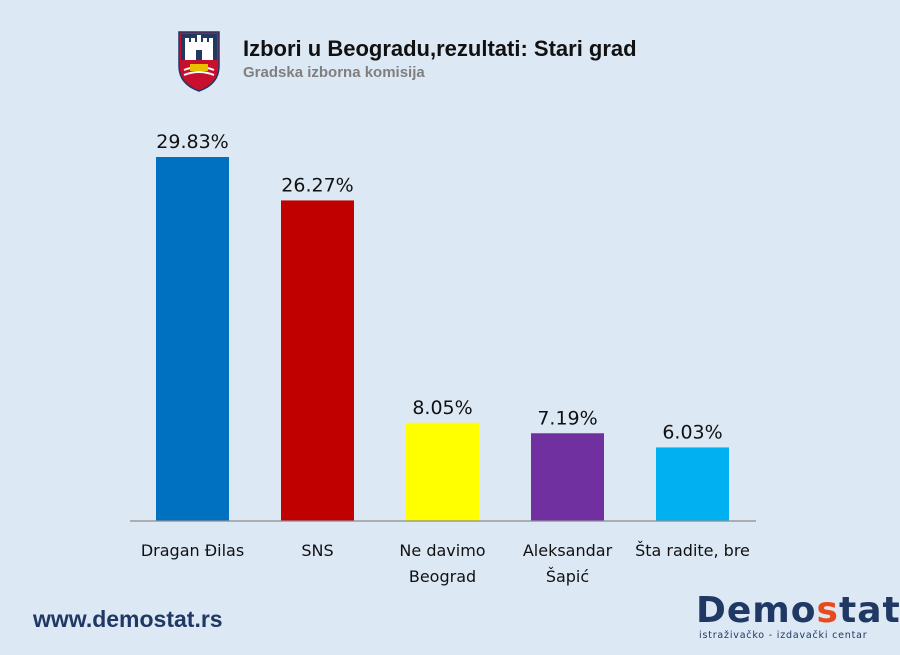 Image resolution: width=900 pixels, height=655 pixels. Describe the element at coordinates (334, 72) in the screenshot. I see `chart-subtitle: Gradska izborna komisija` at that location.